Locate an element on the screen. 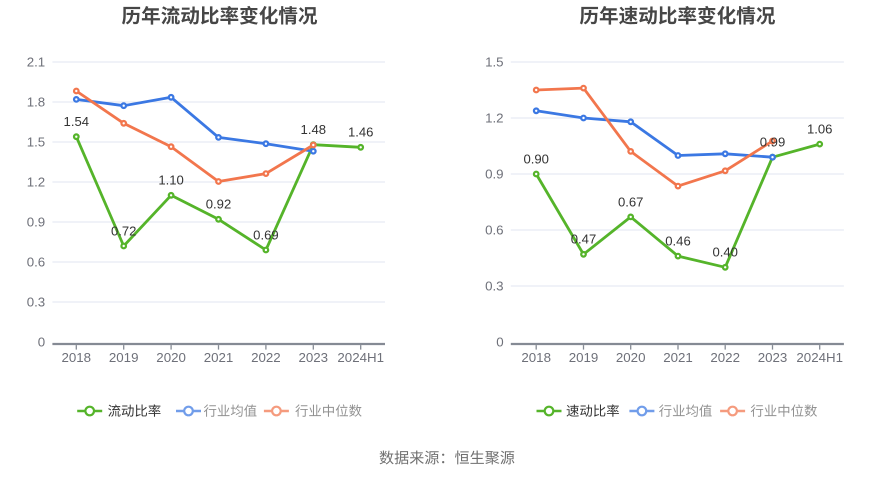 The height and width of the screenshot is (481, 893). svg-text: 1.54 is located at coordinates (76, 121).